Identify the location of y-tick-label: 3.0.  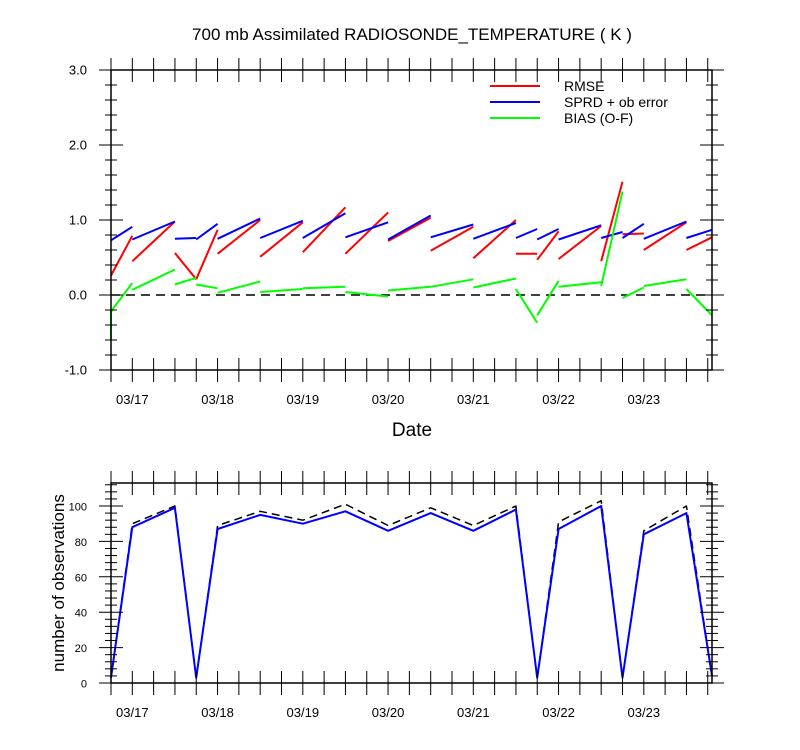
(78, 70).